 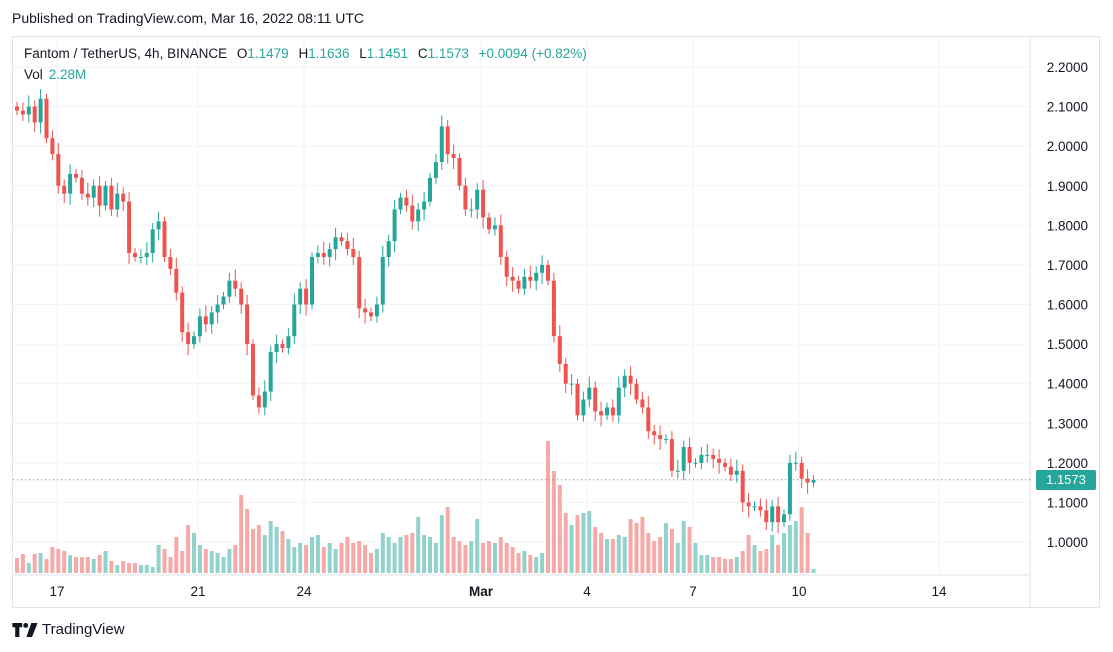 I want to click on y-tick-label: 1.8000, so click(x=1067, y=225).